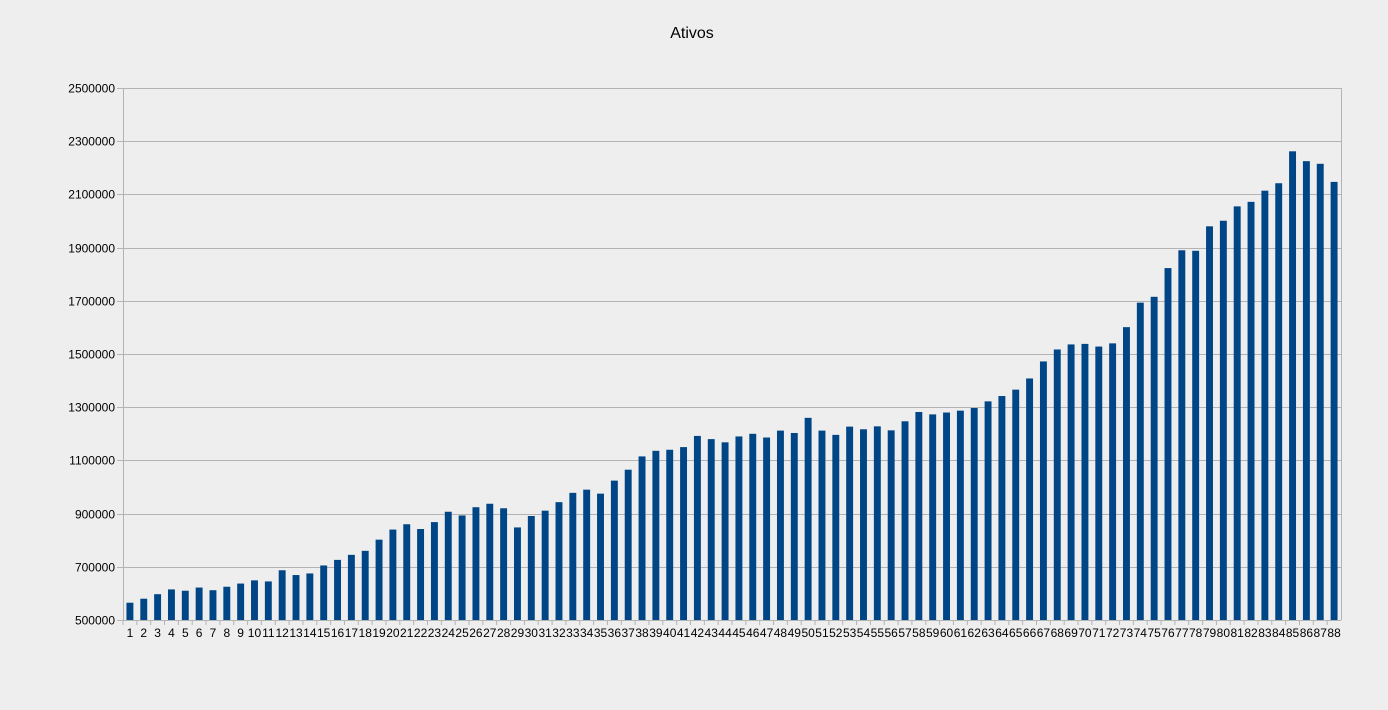  Describe the element at coordinates (1182, 633) in the screenshot. I see `x-tick-label: 77` at that location.